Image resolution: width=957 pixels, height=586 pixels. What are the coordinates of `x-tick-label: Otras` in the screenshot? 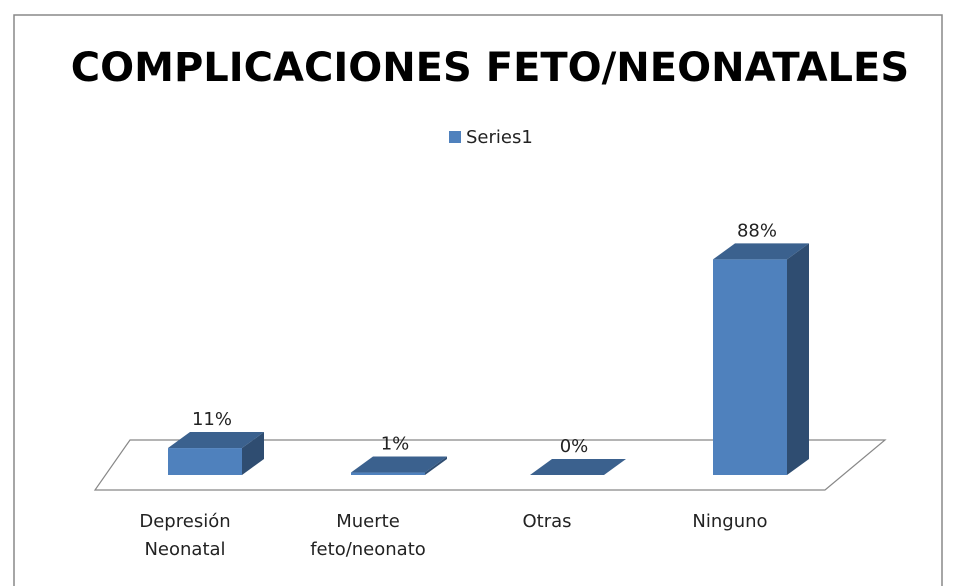 It's located at (547, 521).